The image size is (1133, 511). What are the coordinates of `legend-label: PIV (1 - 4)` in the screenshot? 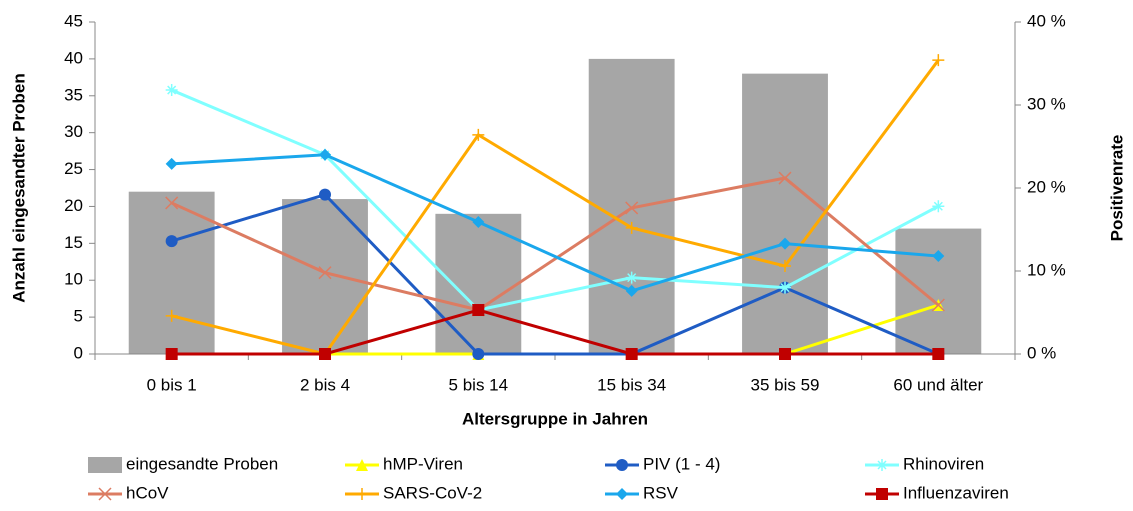 It's located at (681, 463).